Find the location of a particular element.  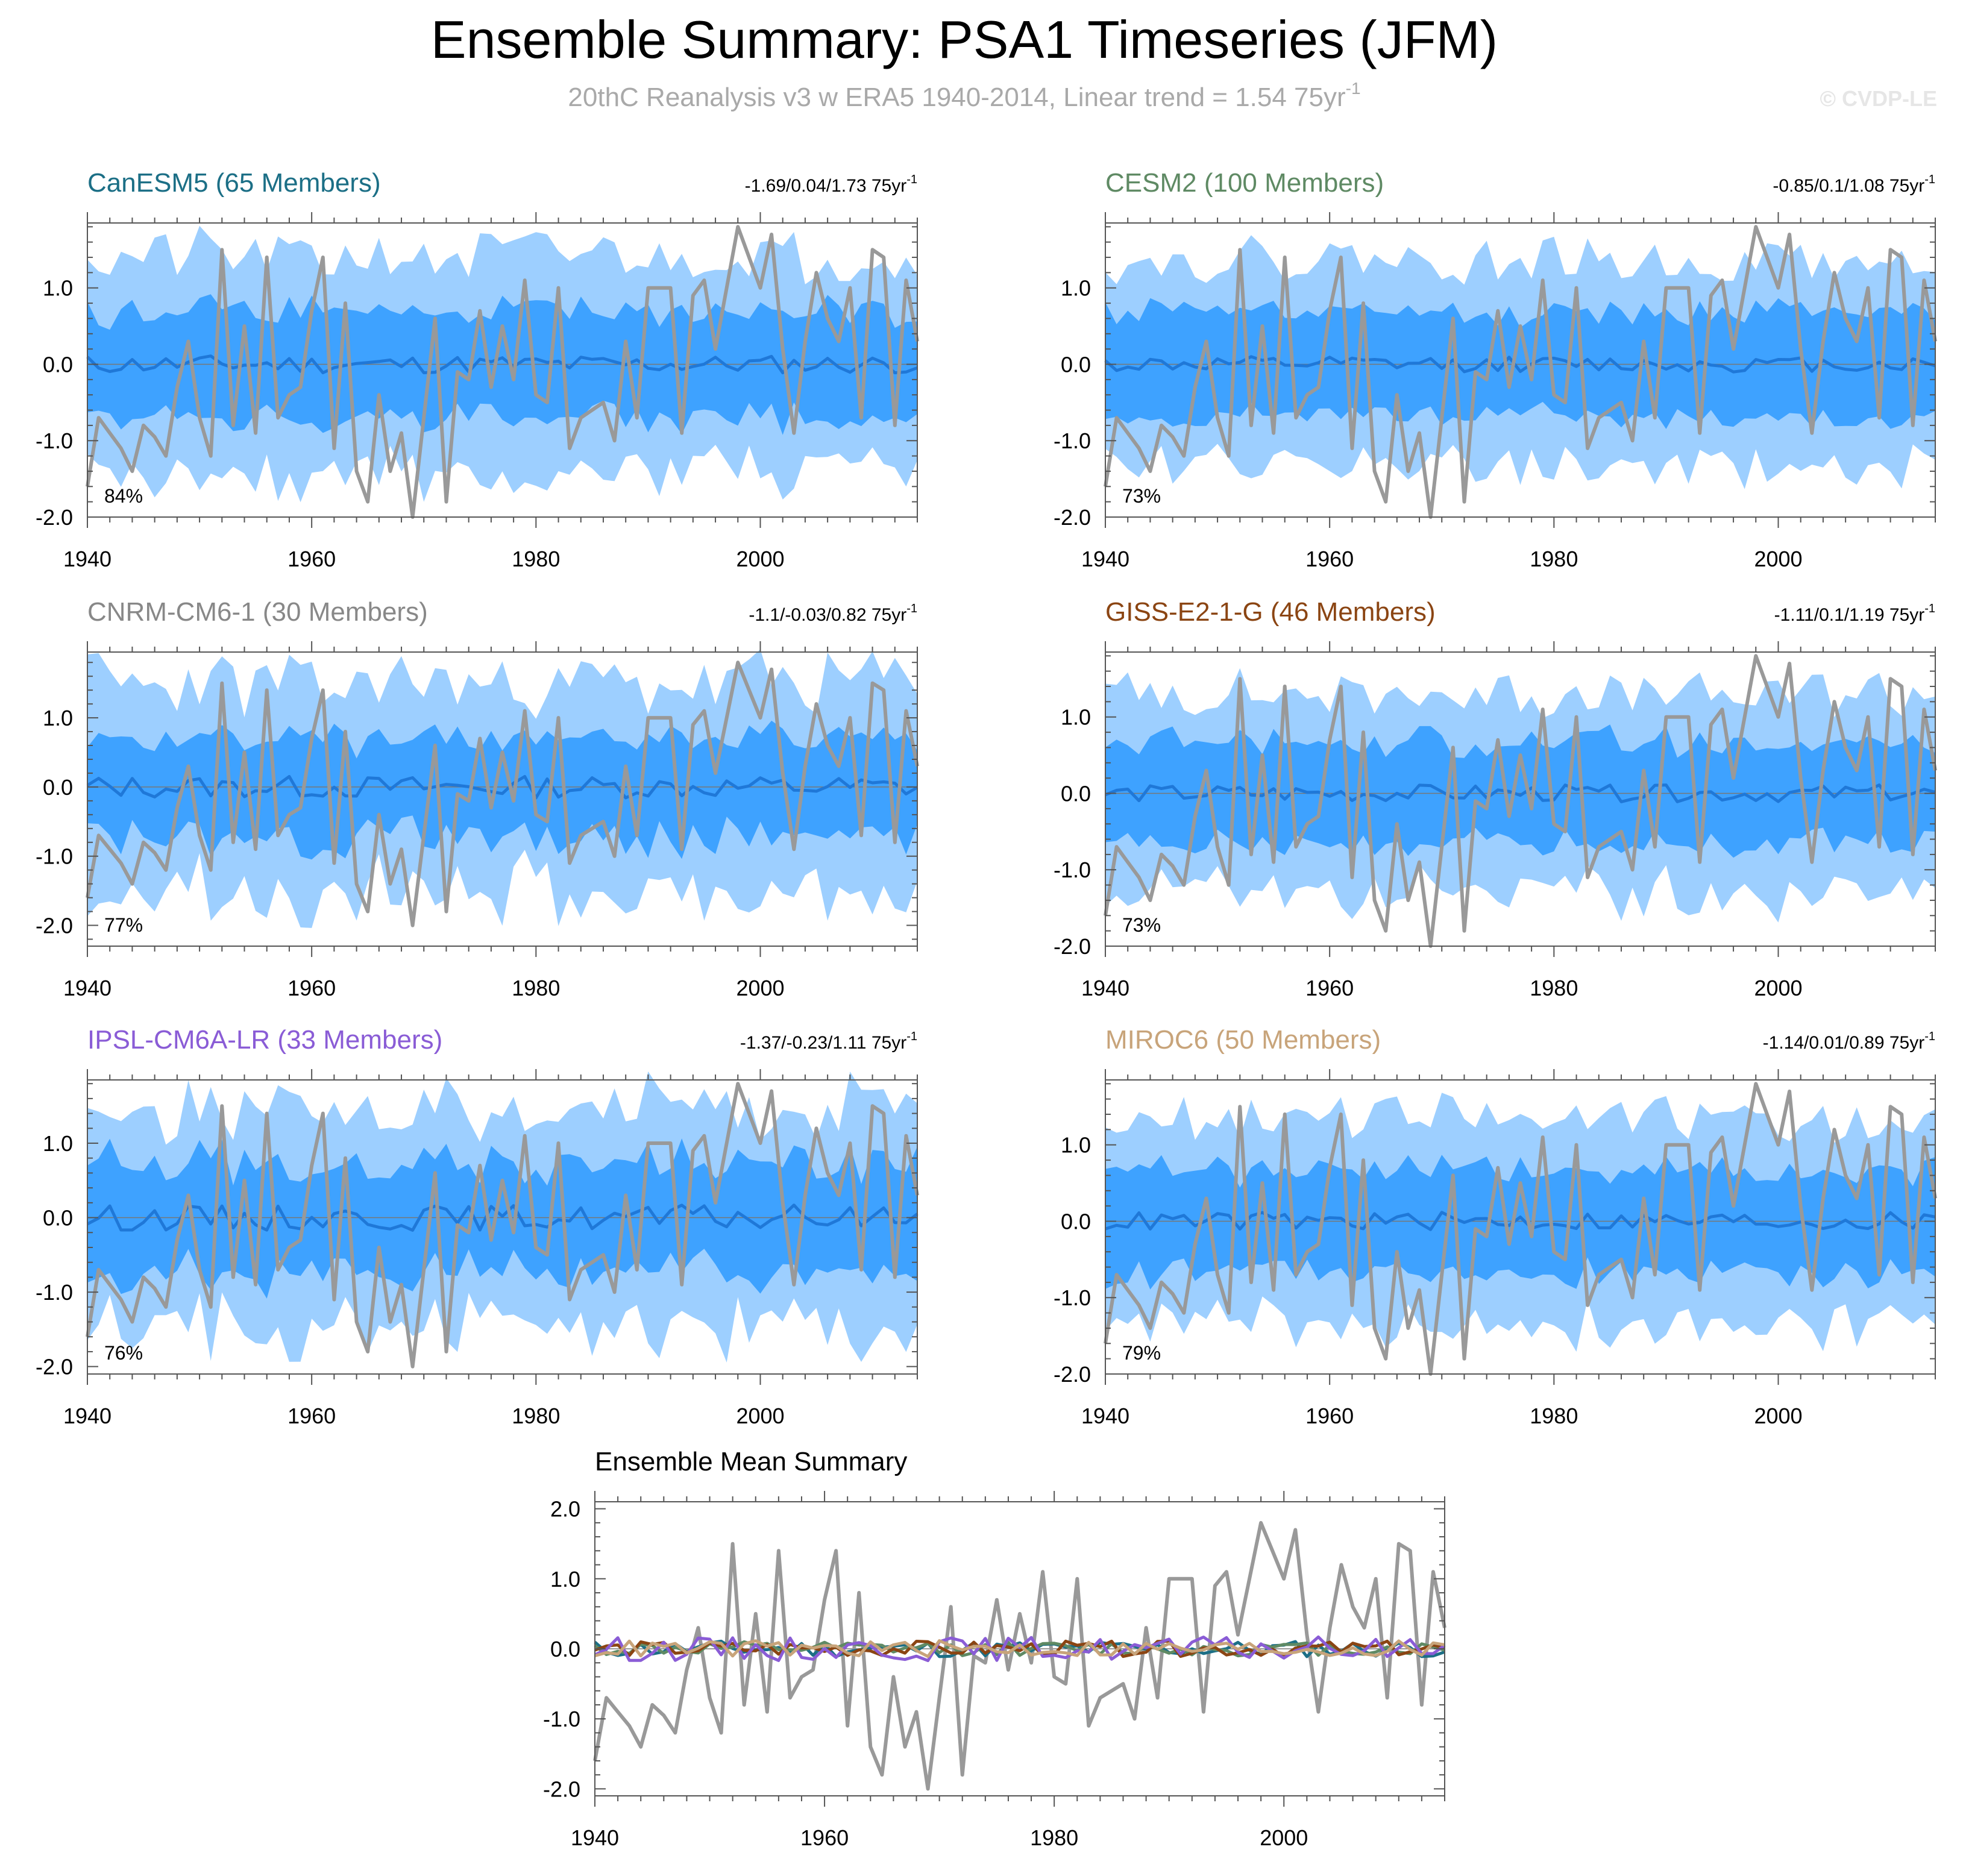

percent-label: 79% is located at coordinates (1141, 1353).